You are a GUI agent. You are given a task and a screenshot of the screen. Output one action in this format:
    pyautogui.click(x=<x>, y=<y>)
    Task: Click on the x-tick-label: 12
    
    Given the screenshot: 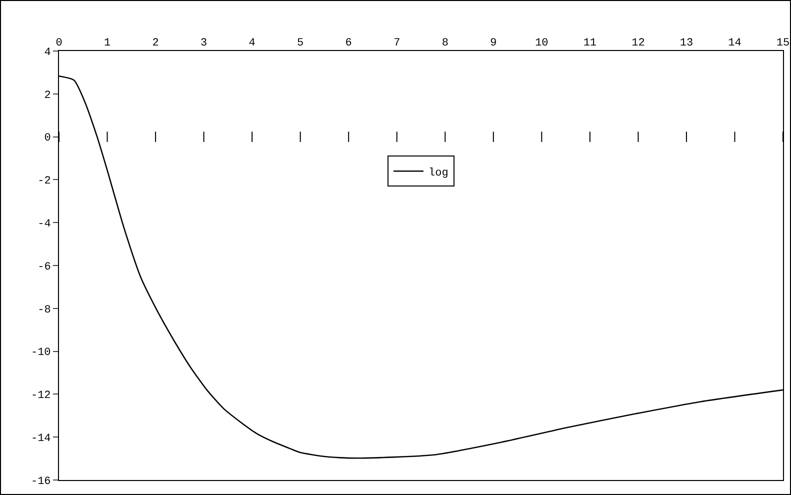 What is the action you would take?
    pyautogui.click(x=638, y=44)
    